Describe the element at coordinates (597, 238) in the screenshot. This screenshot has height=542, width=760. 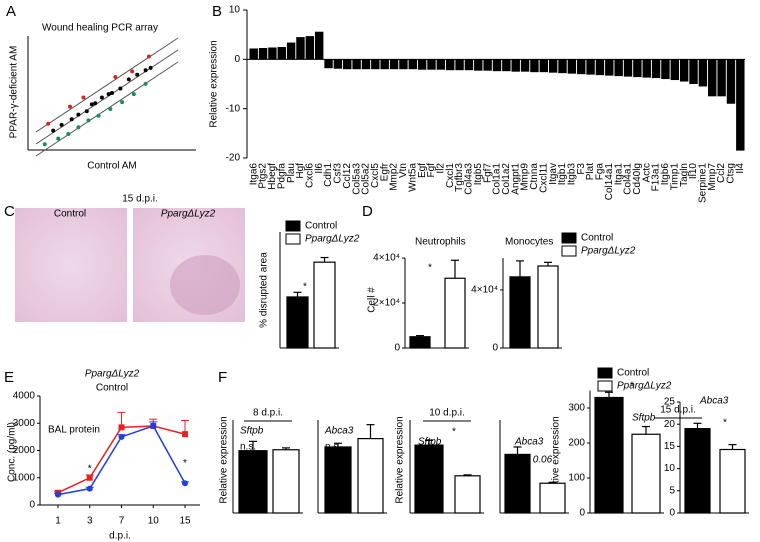
I see `legend-label: Control` at that location.